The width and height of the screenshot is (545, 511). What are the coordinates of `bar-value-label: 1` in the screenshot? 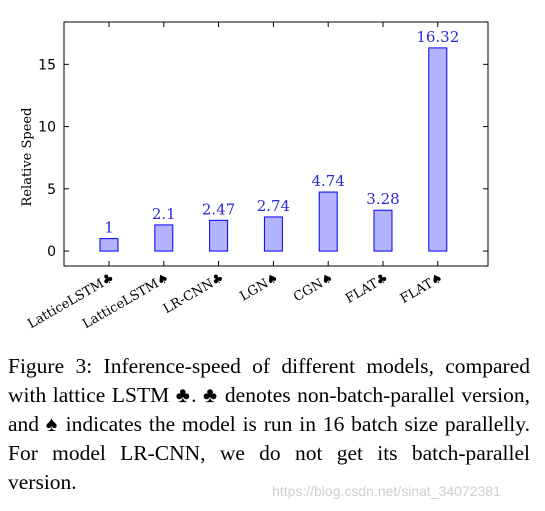 It's located at (109, 228).